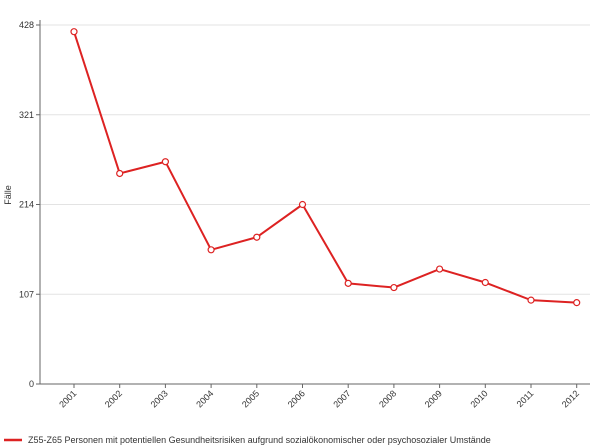  Describe the element at coordinates (341, 398) in the screenshot. I see `x-tick-label: 2007` at that location.